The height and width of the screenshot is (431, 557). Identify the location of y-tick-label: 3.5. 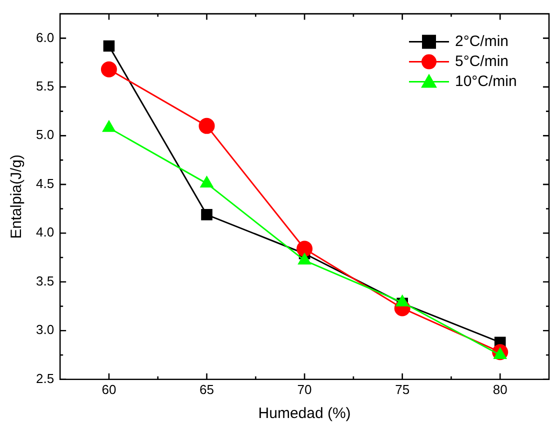
(45, 280).